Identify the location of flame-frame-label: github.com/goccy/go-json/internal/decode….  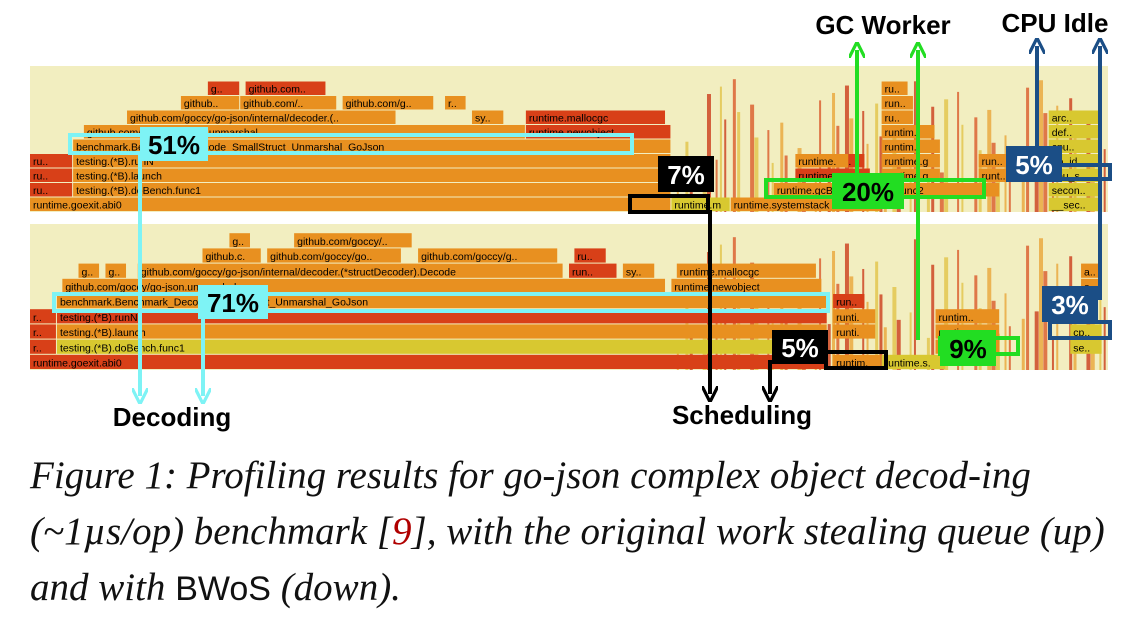
(298, 272).